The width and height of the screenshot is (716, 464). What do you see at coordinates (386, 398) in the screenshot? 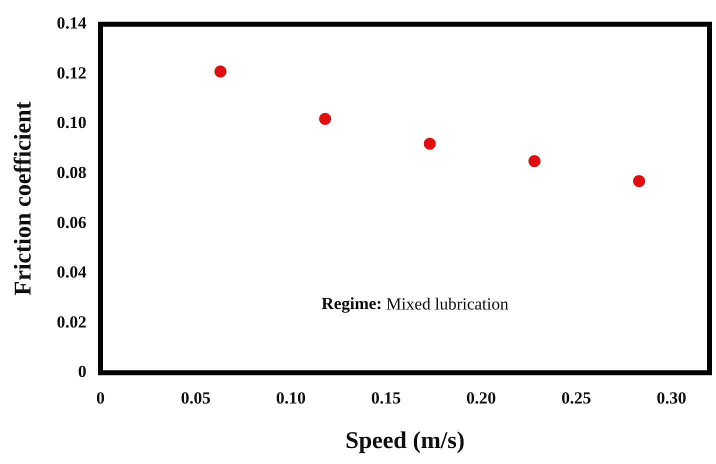
I see `x-tick-label: 0.15` at bounding box center [386, 398].